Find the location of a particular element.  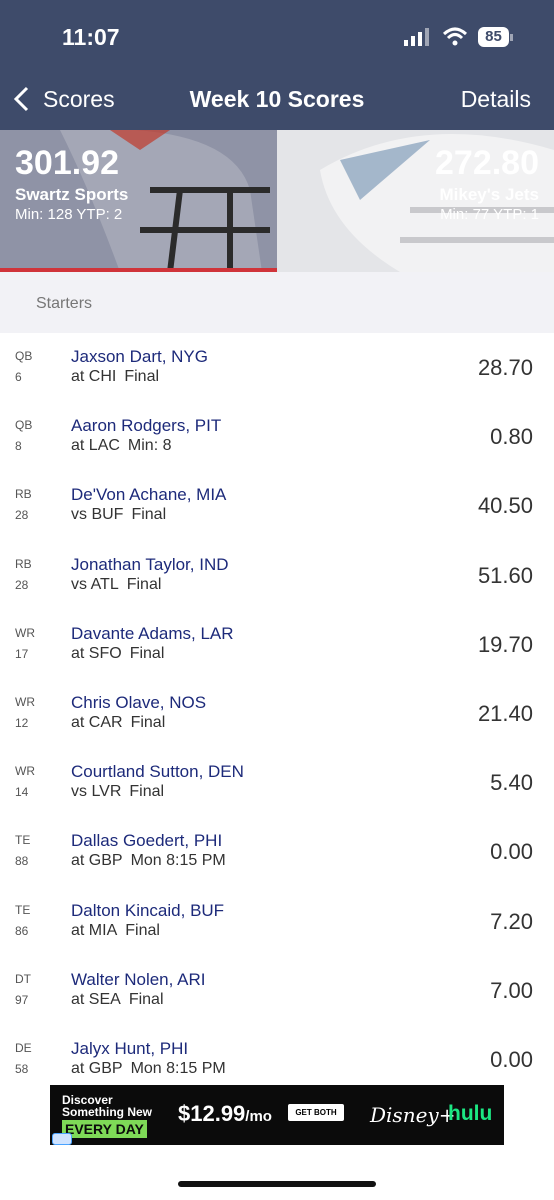

player-name: De'Von Achane, MIA is located at coordinates (149, 495).